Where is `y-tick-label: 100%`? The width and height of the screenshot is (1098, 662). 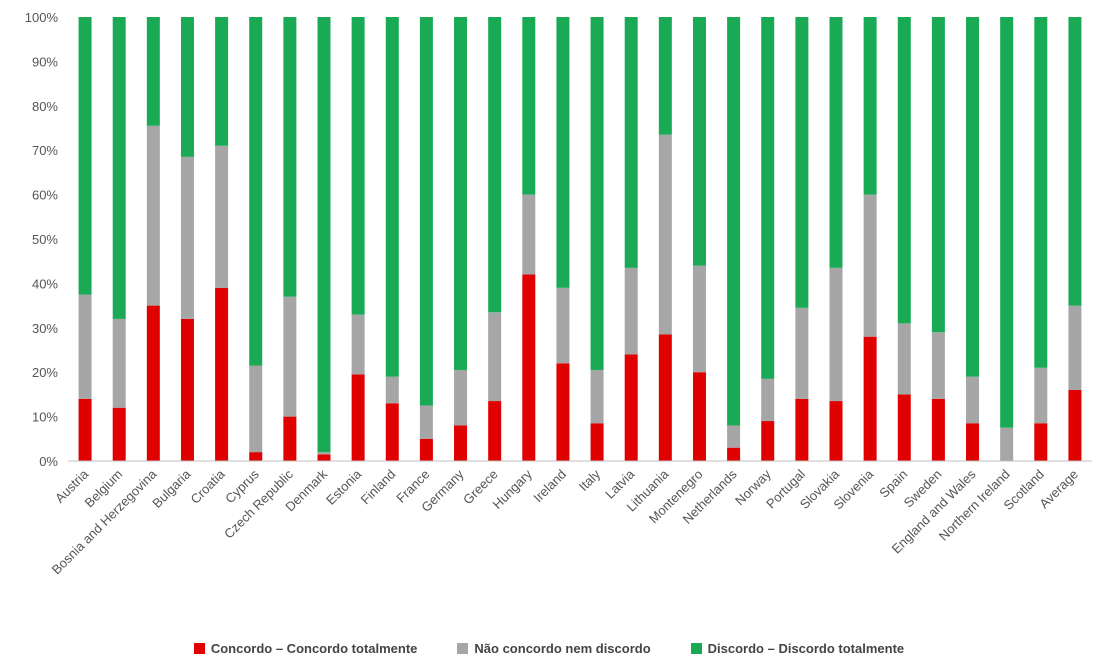 y-tick-label: 100% is located at coordinates (42, 17).